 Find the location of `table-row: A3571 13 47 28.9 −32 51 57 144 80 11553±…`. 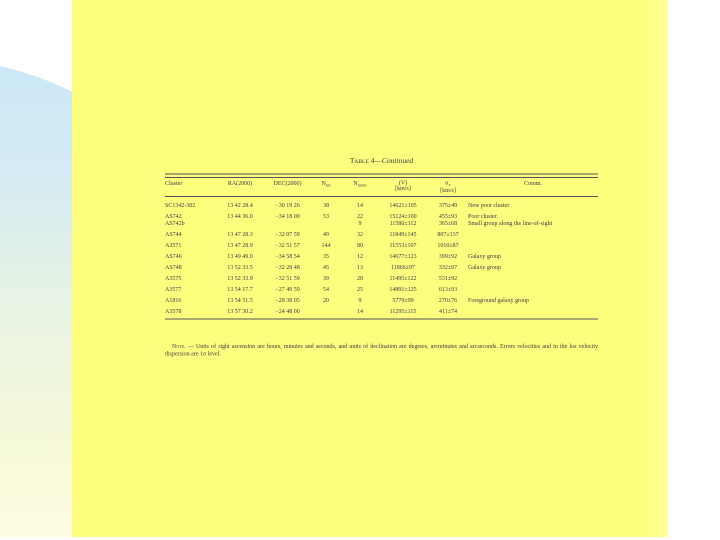

table-row: A3571 13 47 28.9 −32 51 57 144 80 11553±… is located at coordinates (381, 242).